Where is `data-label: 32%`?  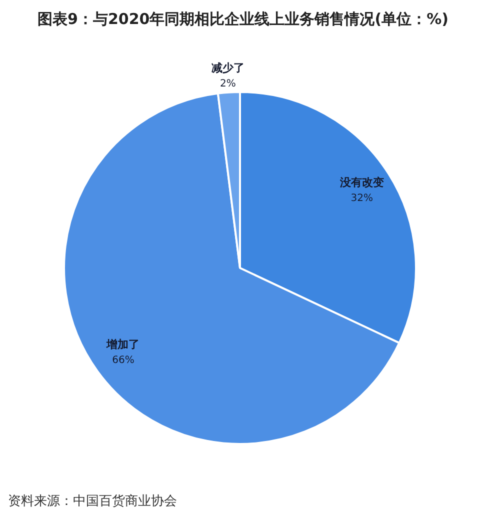 data-label: 32% is located at coordinates (361, 198).